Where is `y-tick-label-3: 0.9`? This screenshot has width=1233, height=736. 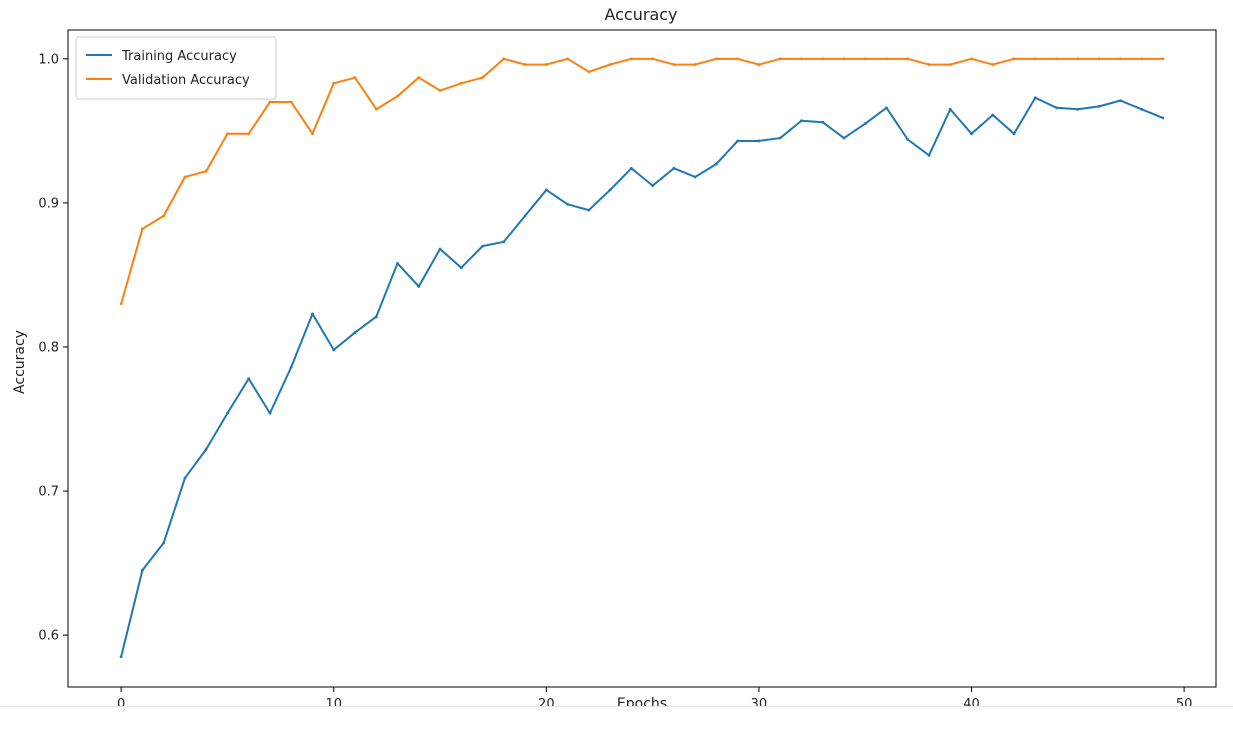 y-tick-label-3: 0.9 is located at coordinates (48, 203).